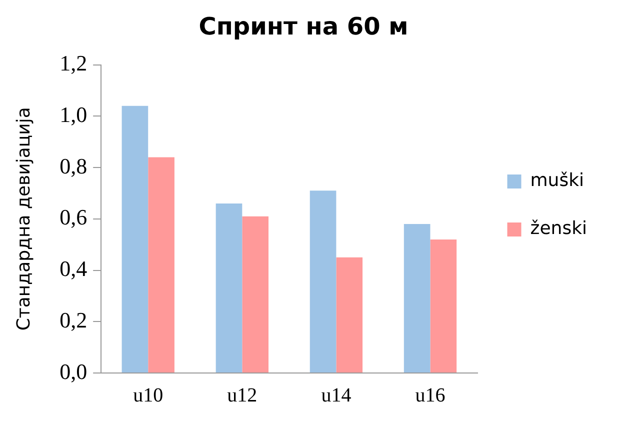  I want to click on y-tick-label: 1,0, so click(74, 114).